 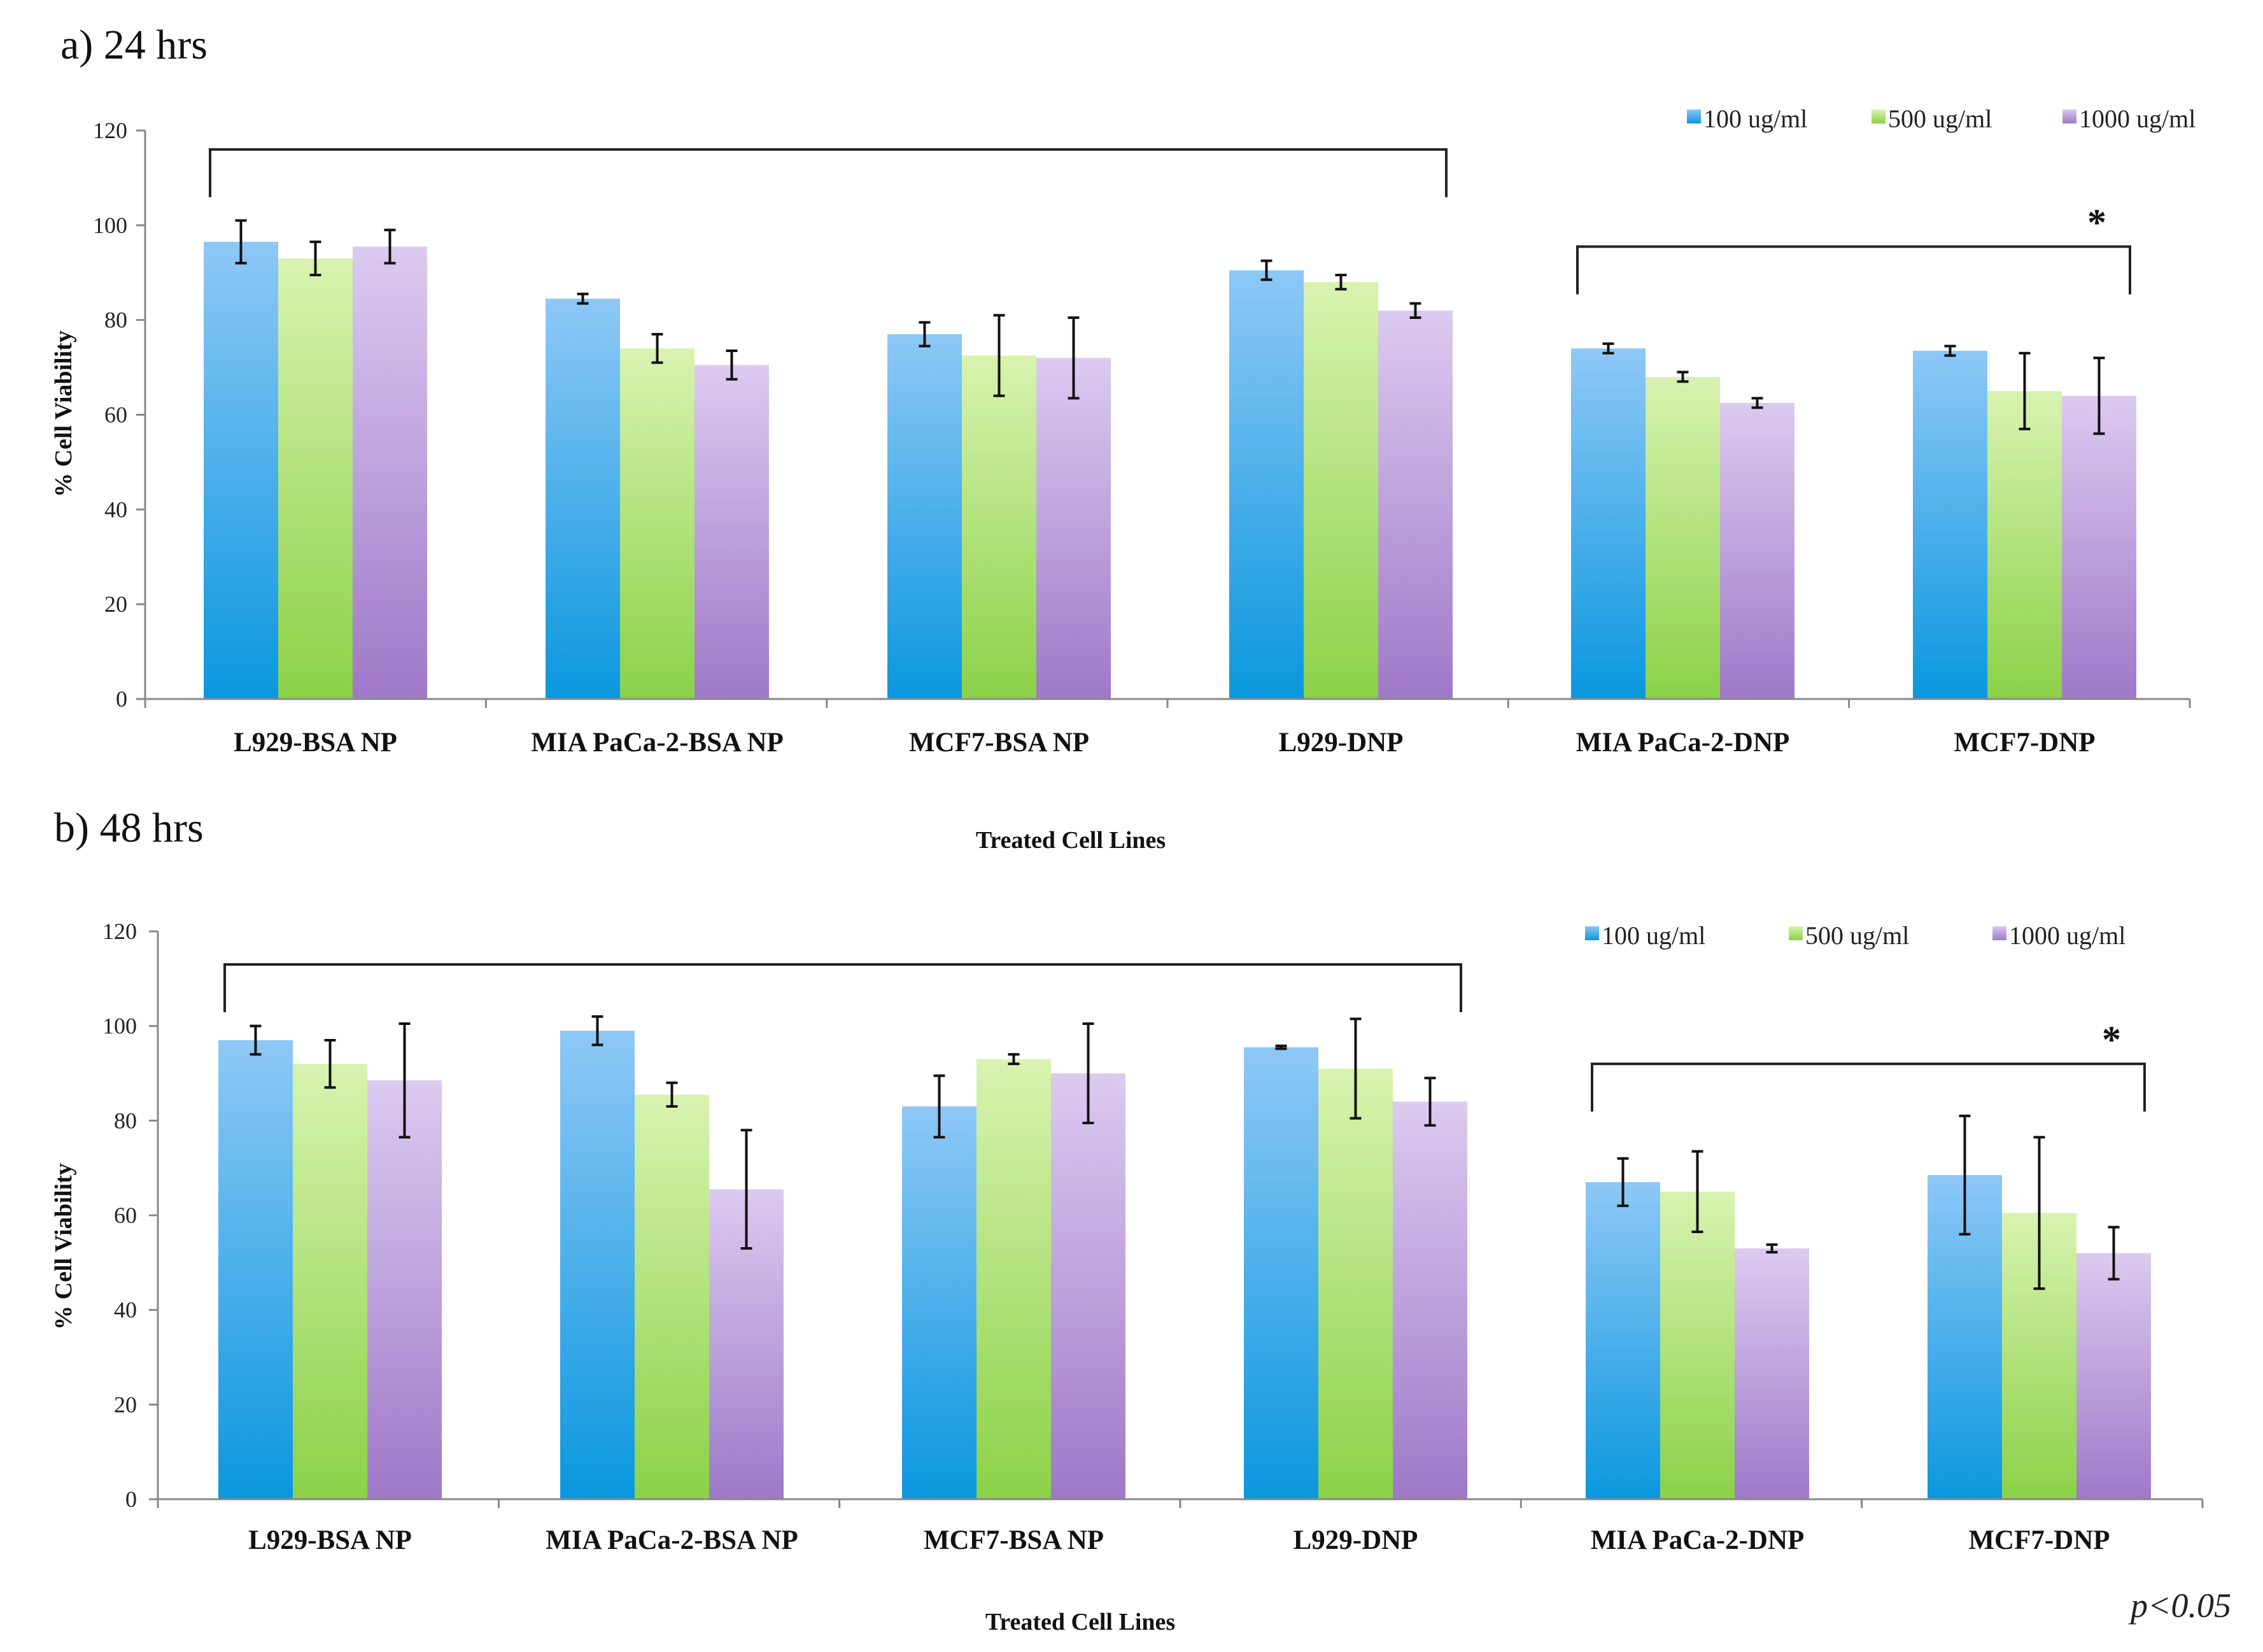 What do you see at coordinates (134, 45) in the screenshot?
I see `panel-a-title: a) 24 hrs` at bounding box center [134, 45].